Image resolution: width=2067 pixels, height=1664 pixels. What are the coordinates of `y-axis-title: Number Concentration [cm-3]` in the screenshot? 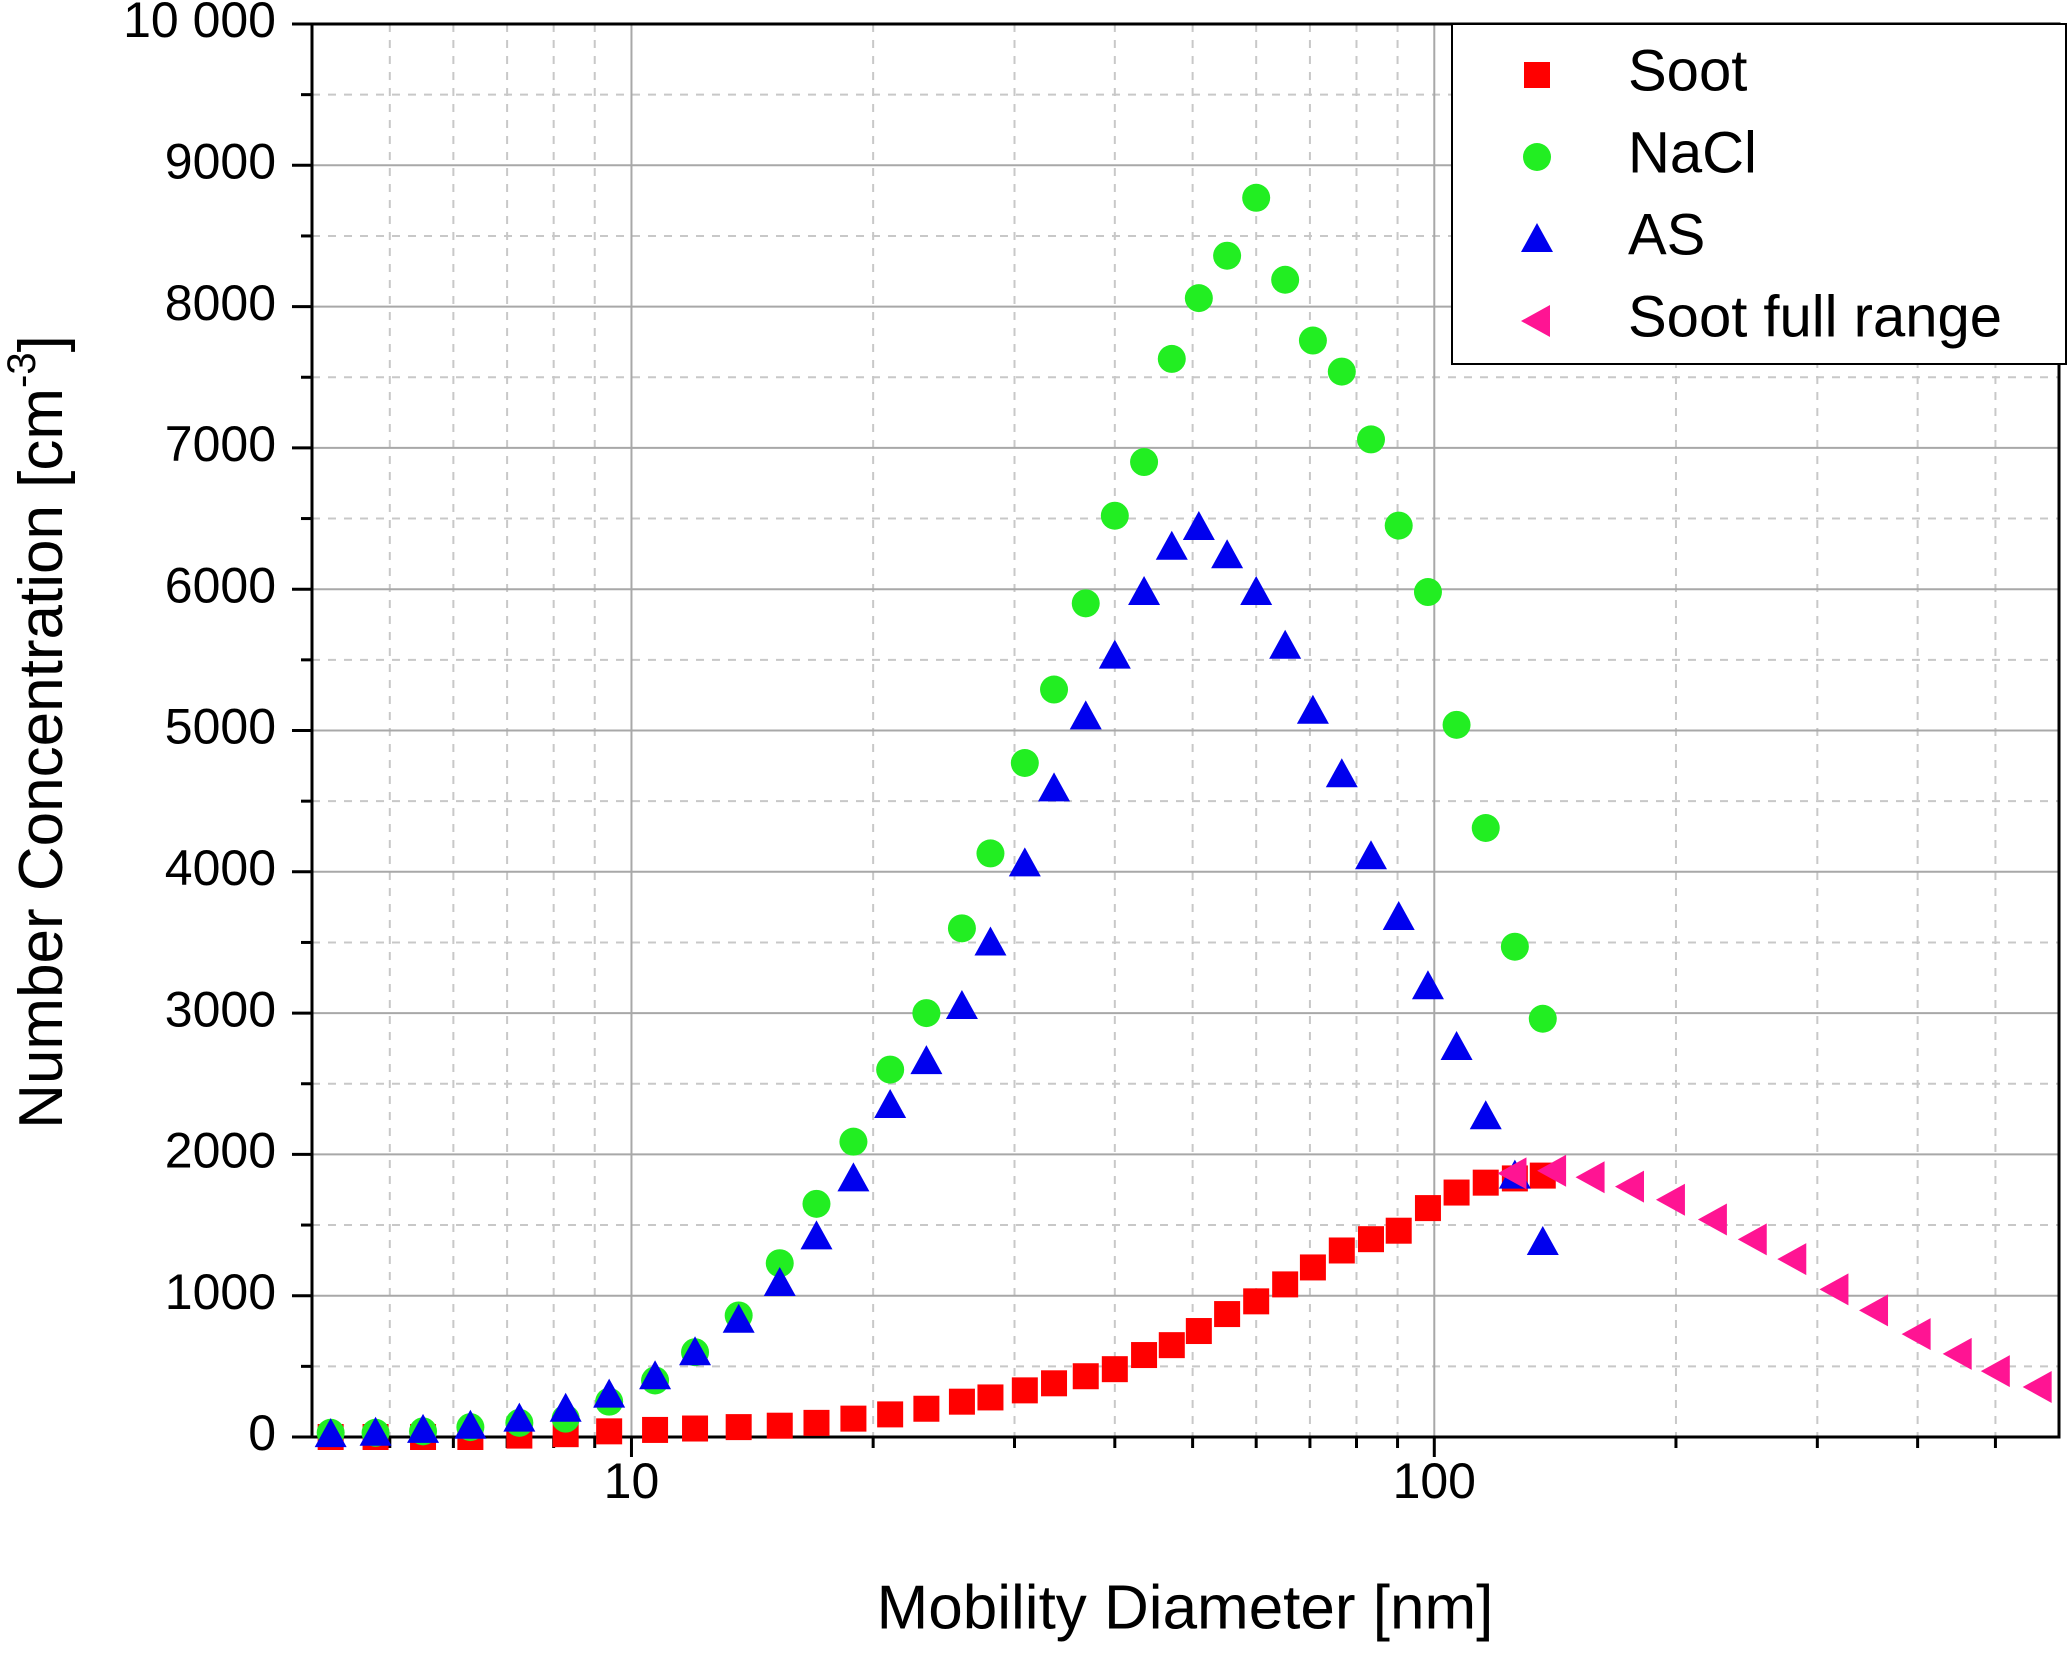 It's located at (38, 732).